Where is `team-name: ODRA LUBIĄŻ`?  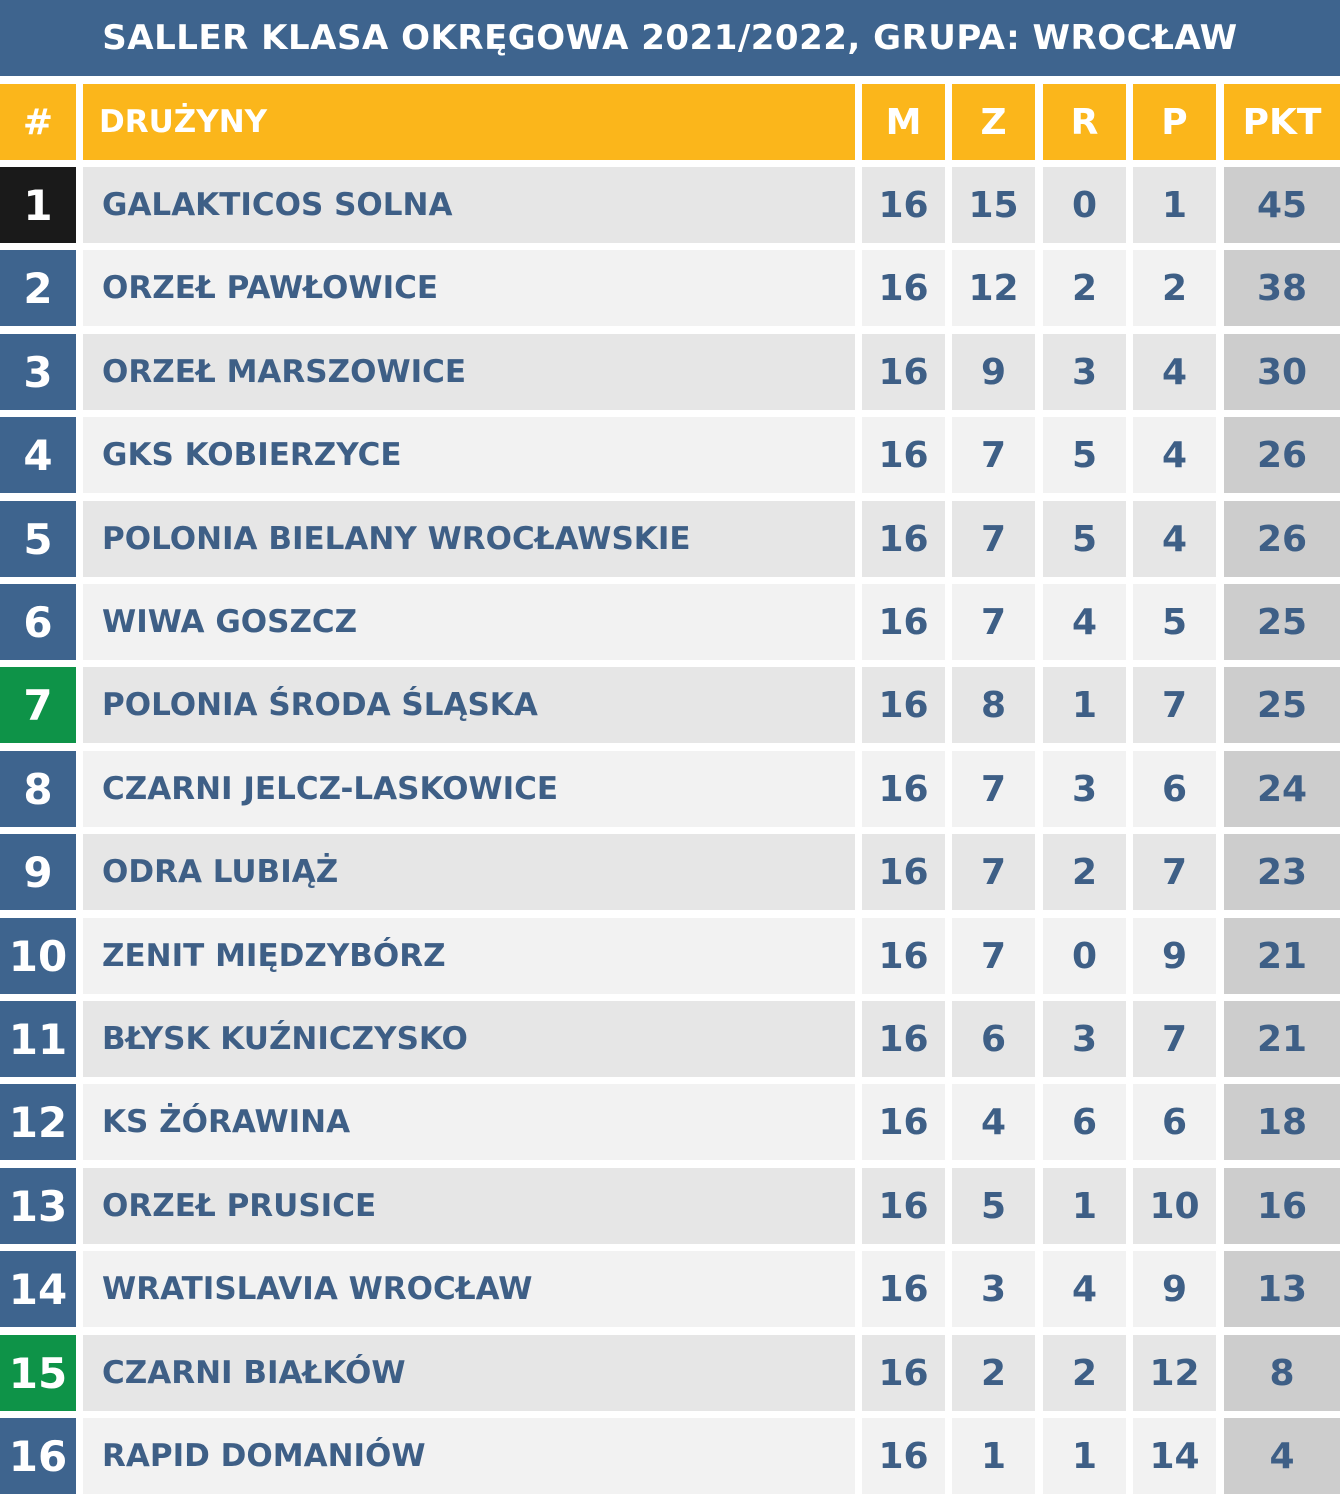 team-name: ODRA LUBIĄŻ is located at coordinates (469, 872).